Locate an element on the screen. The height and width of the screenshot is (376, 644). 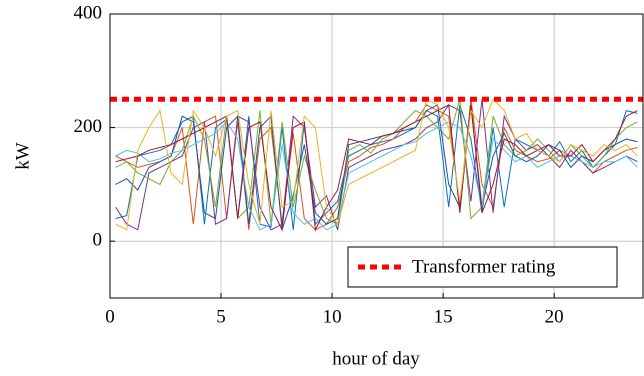
legend-label: Transformer rating is located at coordinates (484, 266).